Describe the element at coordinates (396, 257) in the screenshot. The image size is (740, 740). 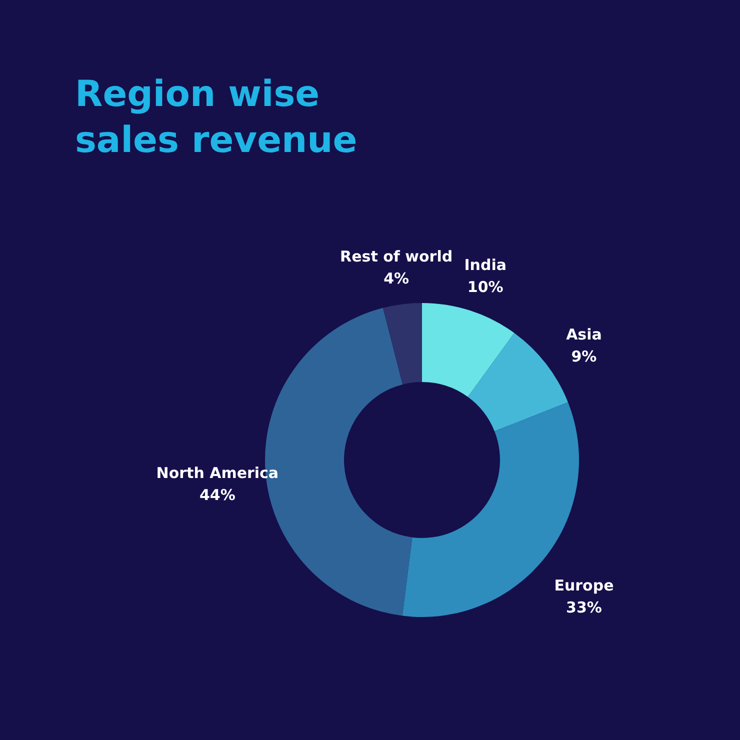
I see `slice-label: Rest of world` at that location.